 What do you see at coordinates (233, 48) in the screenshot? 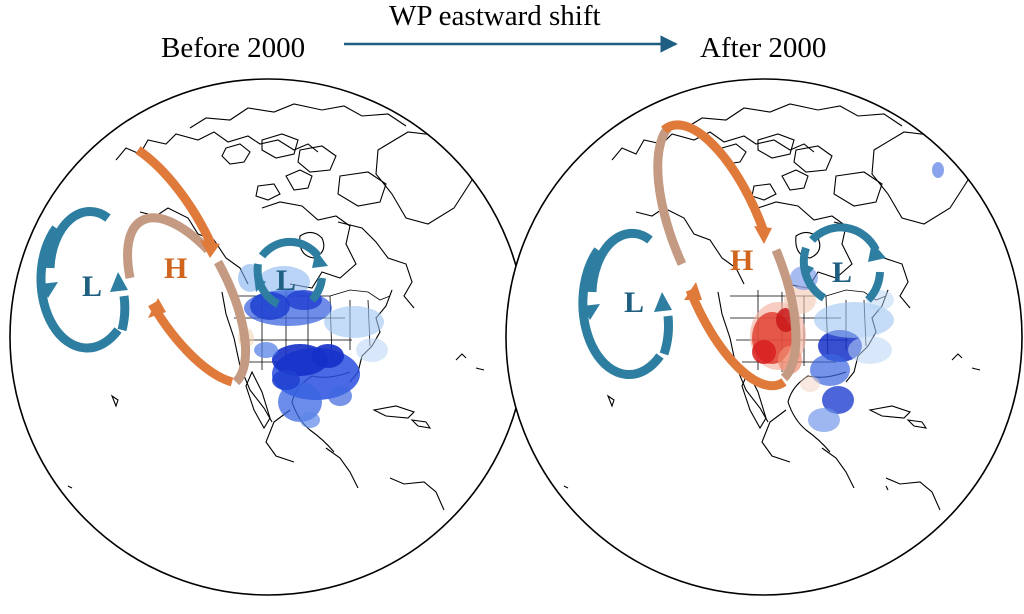
I see `before-2000-label: Before 2000` at bounding box center [233, 48].